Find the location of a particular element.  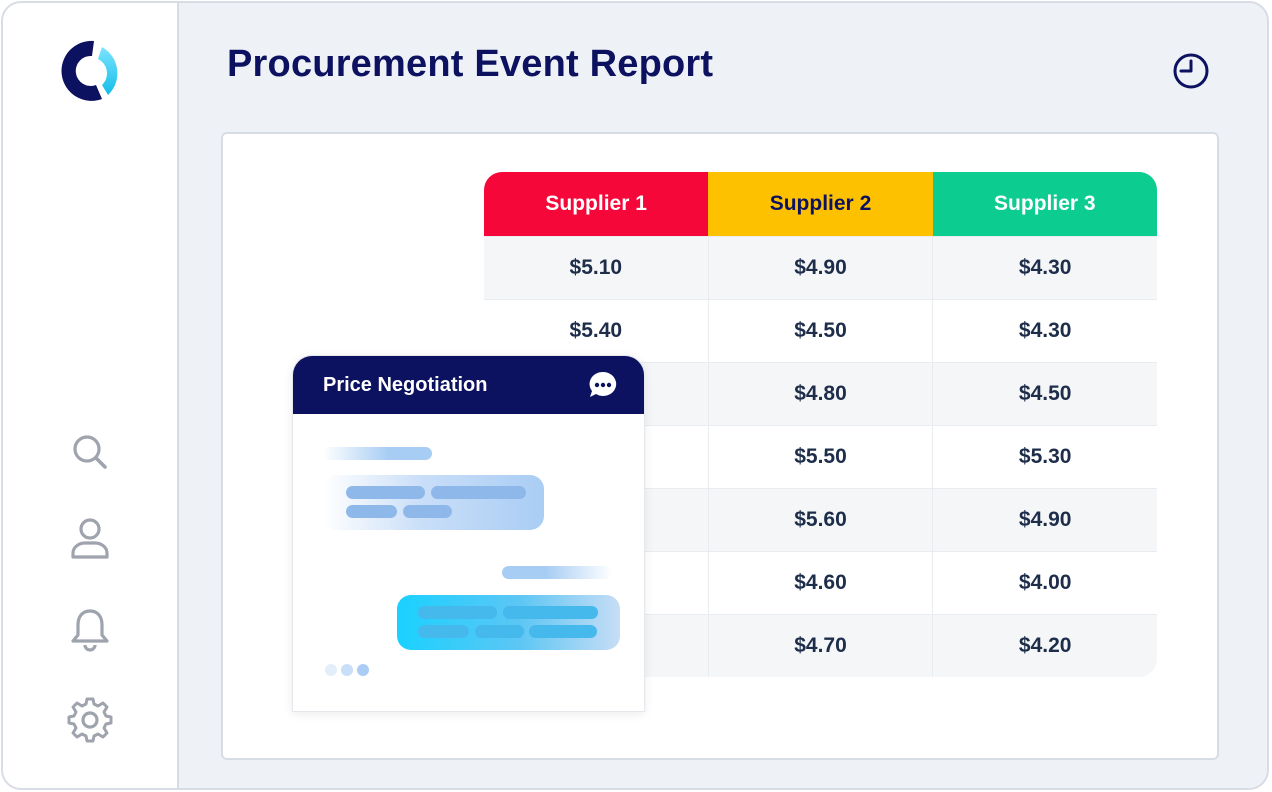

logo-icon is located at coordinates (89, 70).